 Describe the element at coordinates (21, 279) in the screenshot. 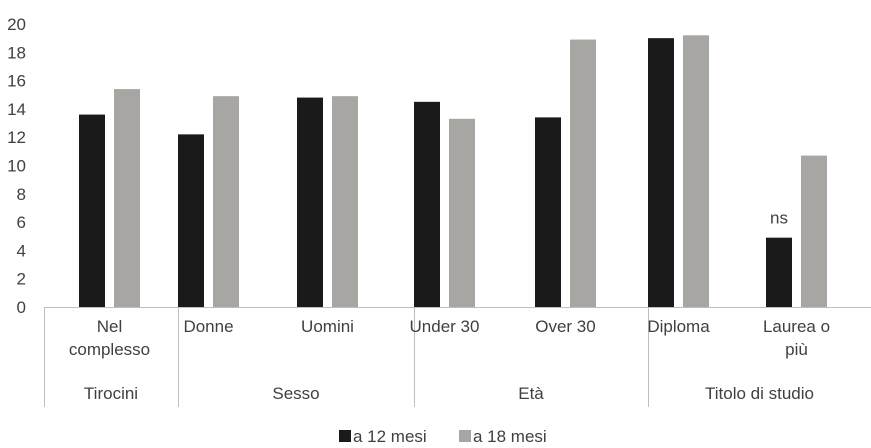

I see `y-tick-label: 2` at that location.